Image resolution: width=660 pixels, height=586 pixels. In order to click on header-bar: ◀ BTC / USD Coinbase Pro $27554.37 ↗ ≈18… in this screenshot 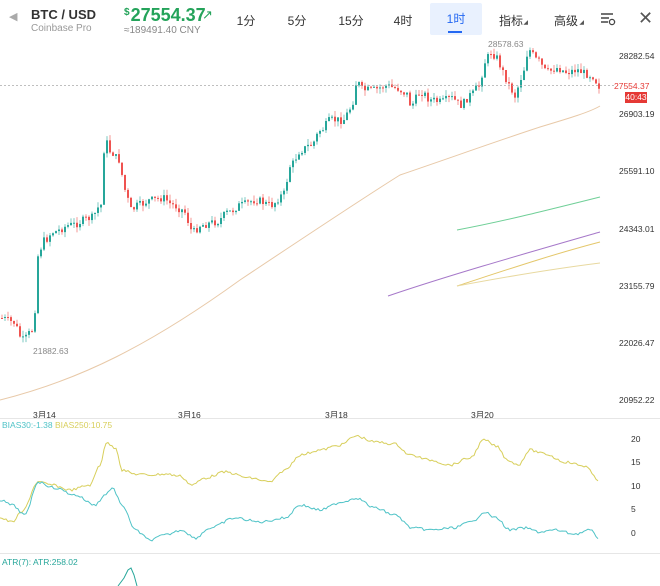, I will do `click(330, 21)`.